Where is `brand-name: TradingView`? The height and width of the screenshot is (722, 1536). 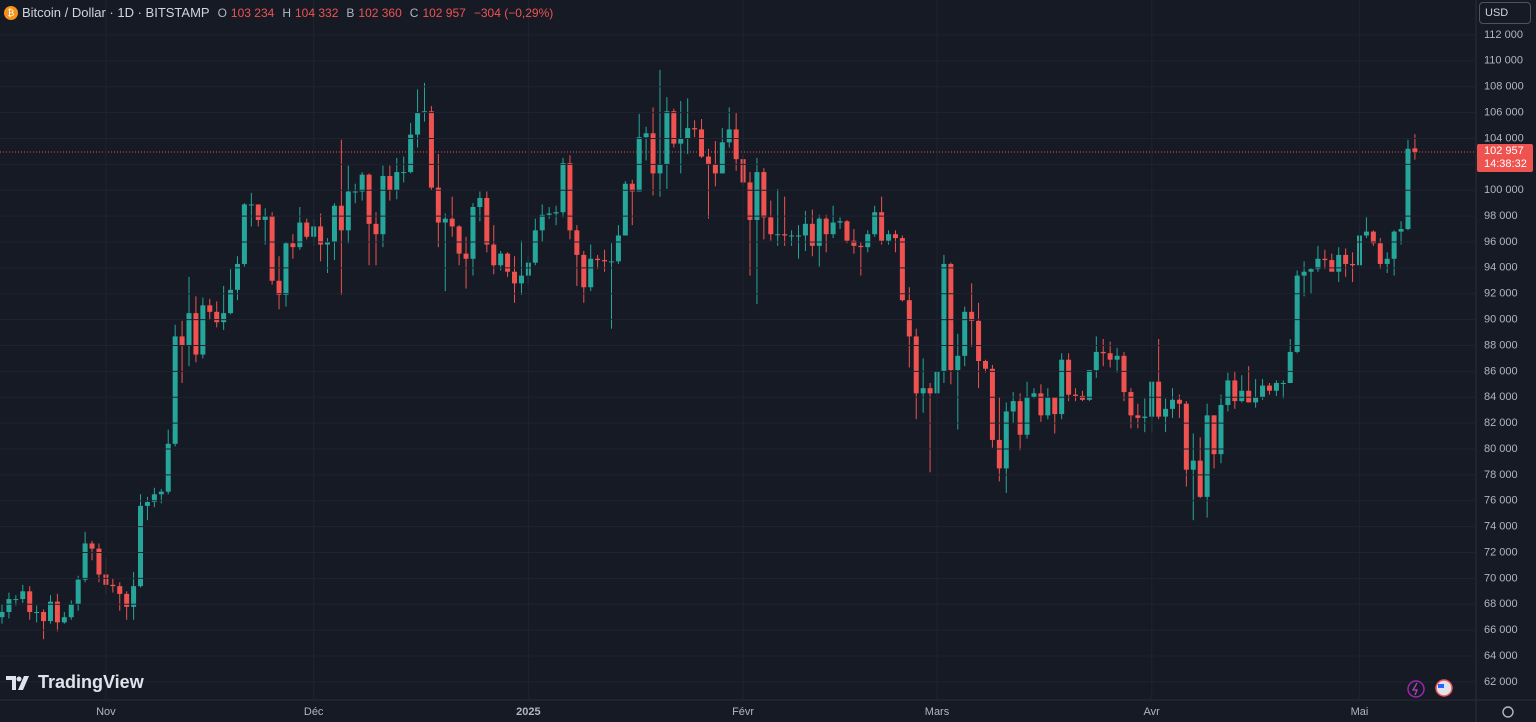 brand-name: TradingView is located at coordinates (91, 682).